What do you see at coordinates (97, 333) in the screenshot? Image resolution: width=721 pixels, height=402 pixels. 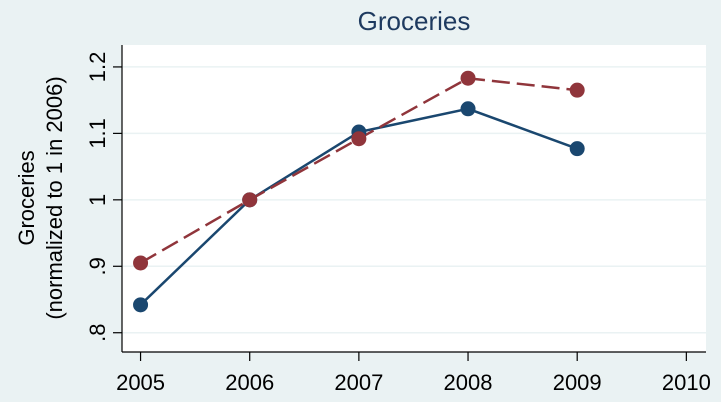 I see `y-tick-label: .8` at bounding box center [97, 333].